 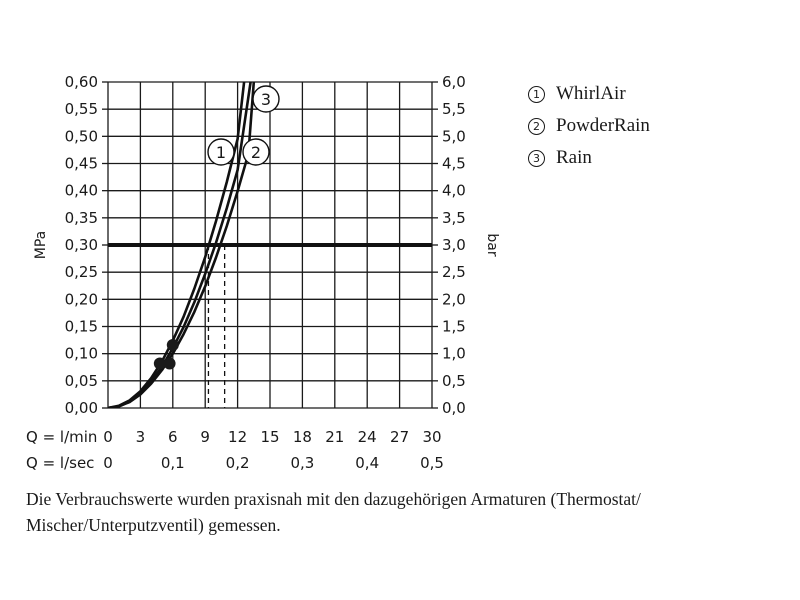 What do you see at coordinates (574, 157) in the screenshot?
I see `legend-label: Rain` at bounding box center [574, 157].